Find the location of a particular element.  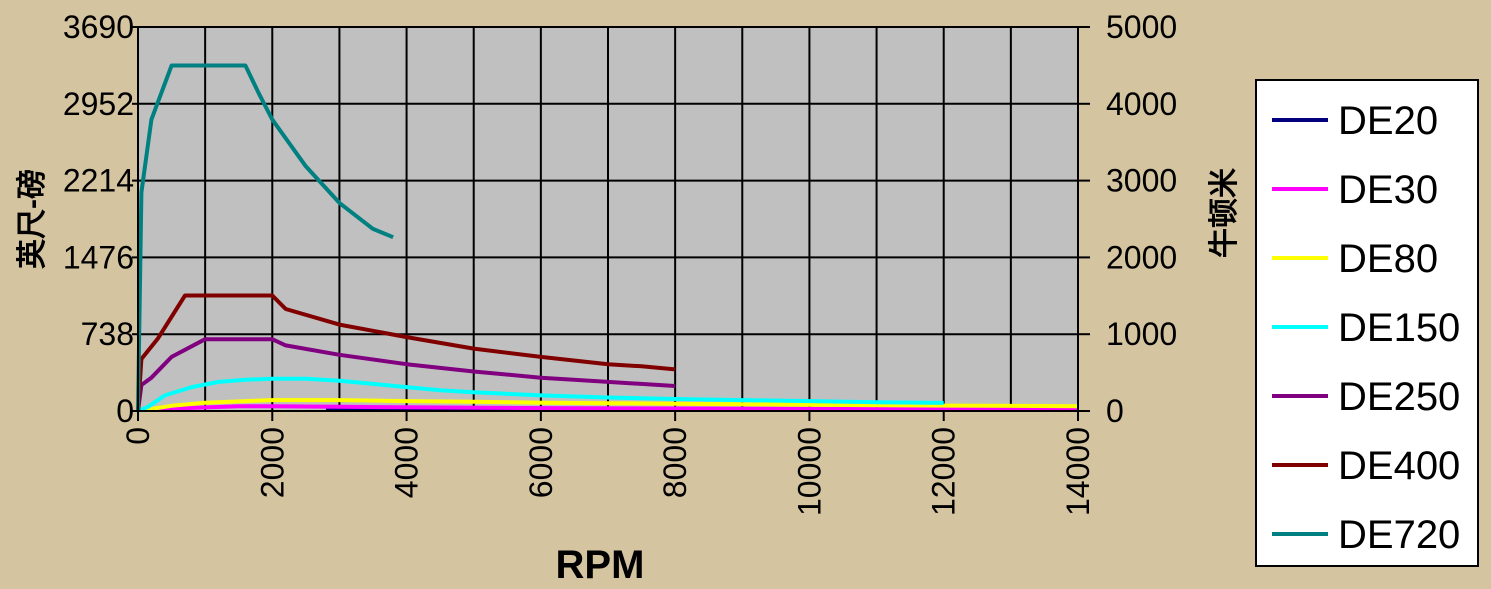

y-tick-label-left: 738 is located at coordinates (107, 334).